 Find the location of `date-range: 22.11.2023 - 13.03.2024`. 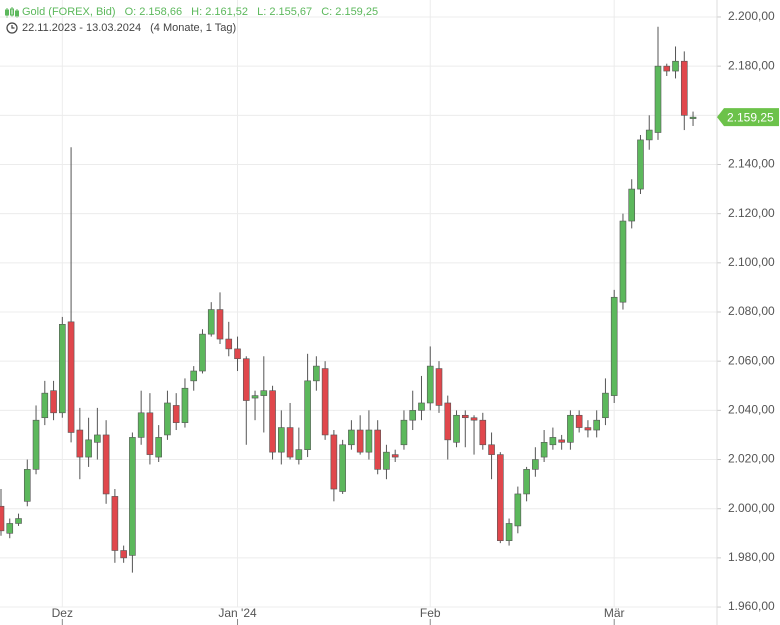

date-range: 22.11.2023 - 13.03.2024 is located at coordinates (82, 28).